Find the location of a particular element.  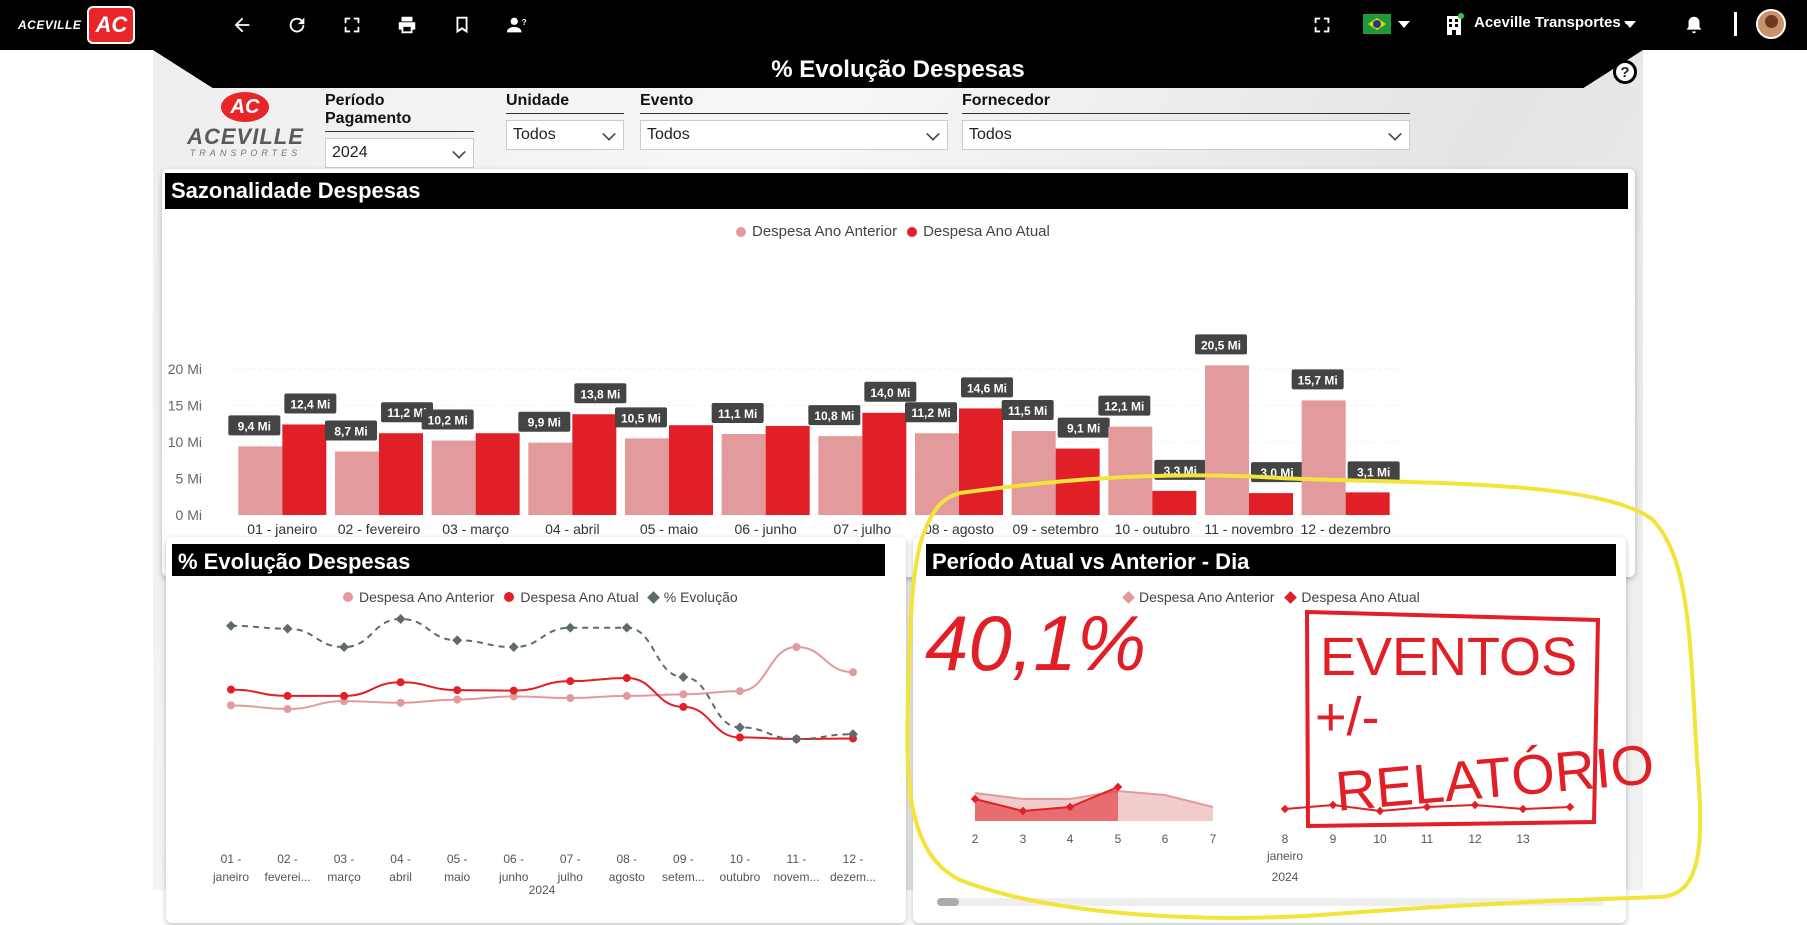

data-label: 11,1 Mi is located at coordinates (737, 414).